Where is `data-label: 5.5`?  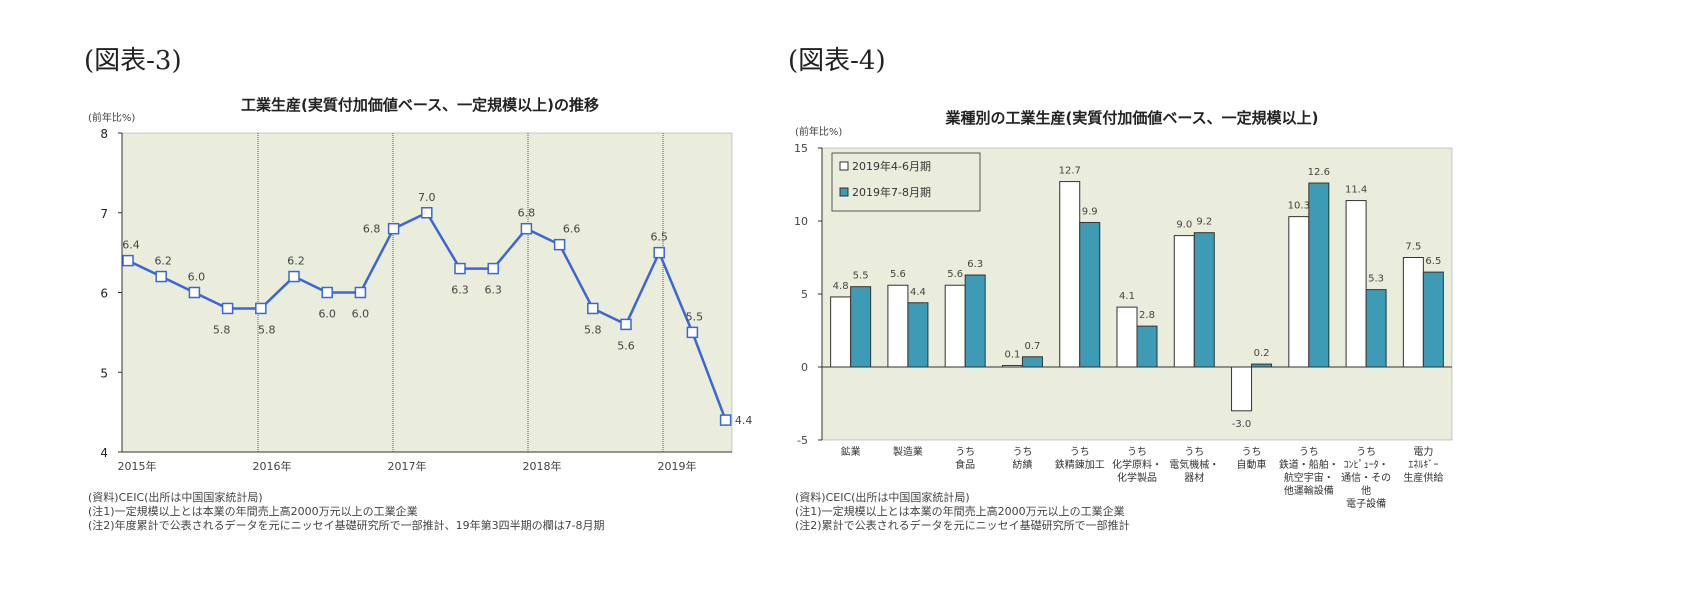
data-label: 5.5 is located at coordinates (861, 276).